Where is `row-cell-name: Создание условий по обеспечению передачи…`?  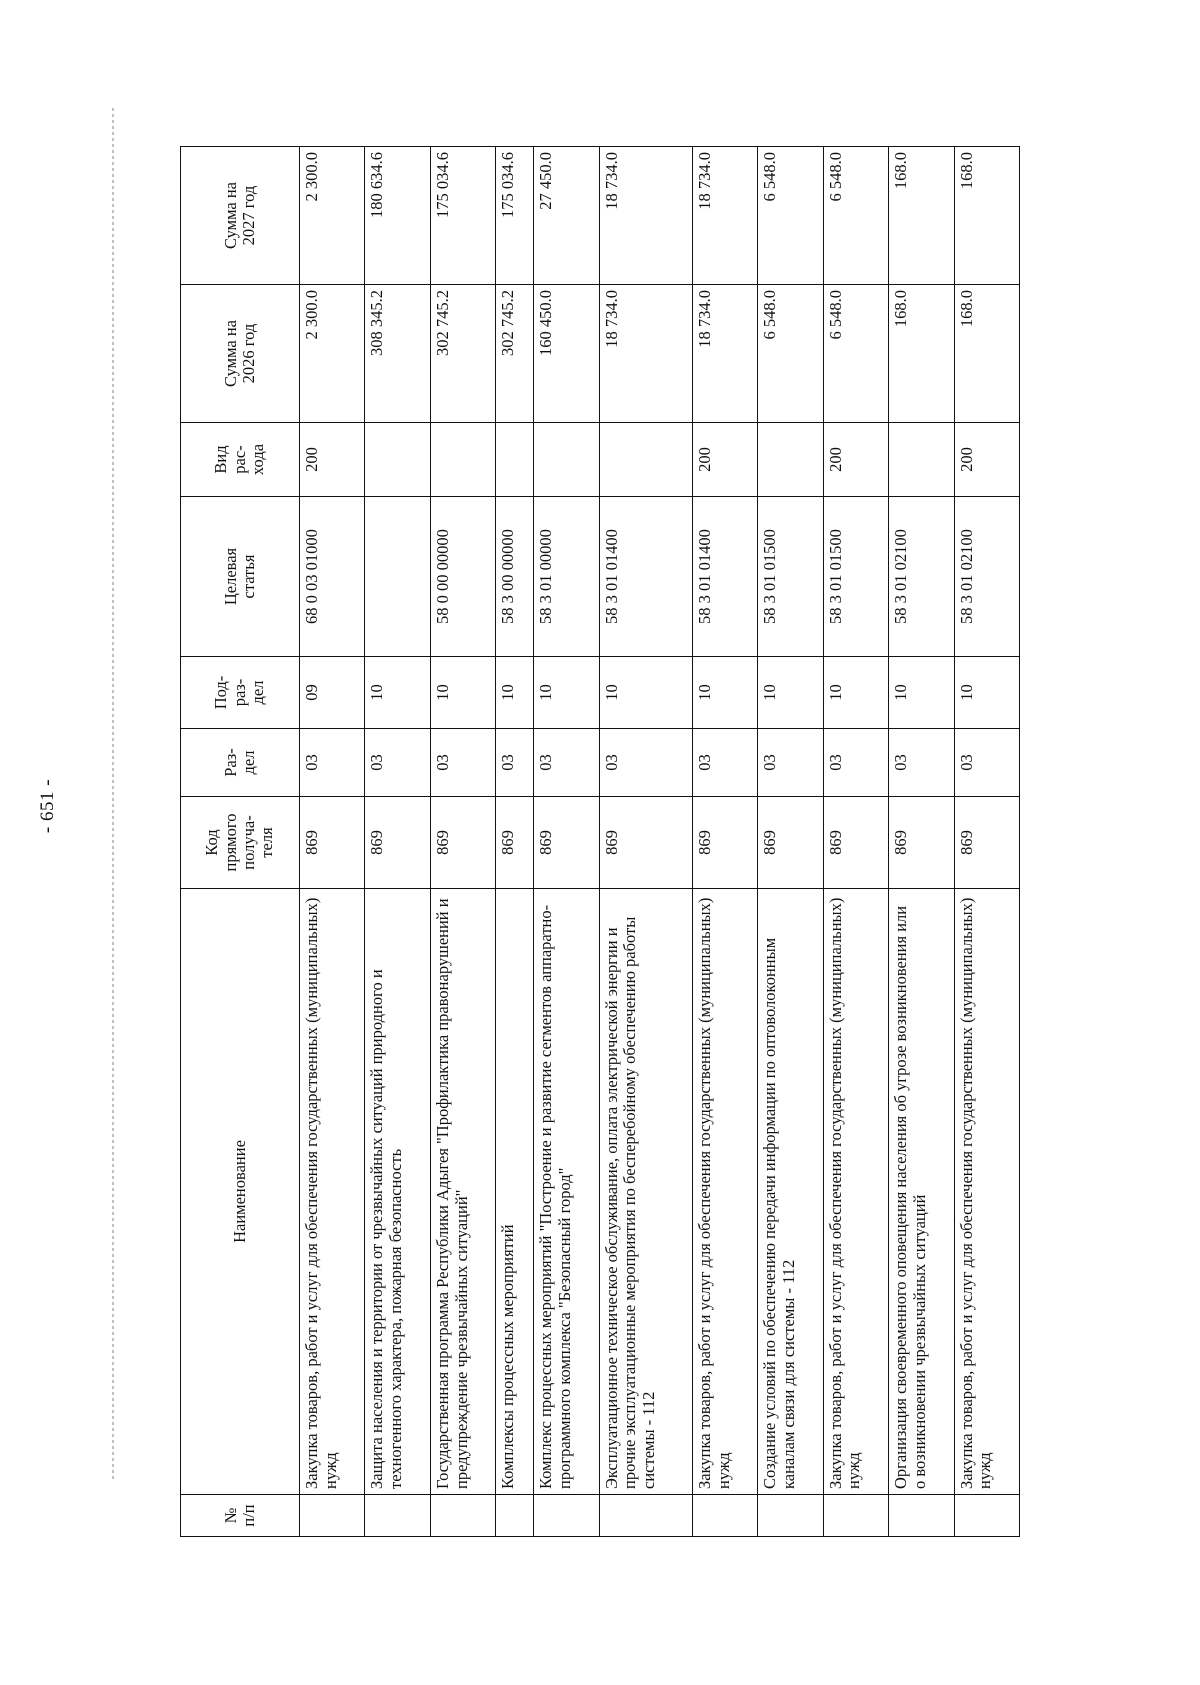 row-cell-name: Создание условий по обеспечению передачи… is located at coordinates (790, 1191).